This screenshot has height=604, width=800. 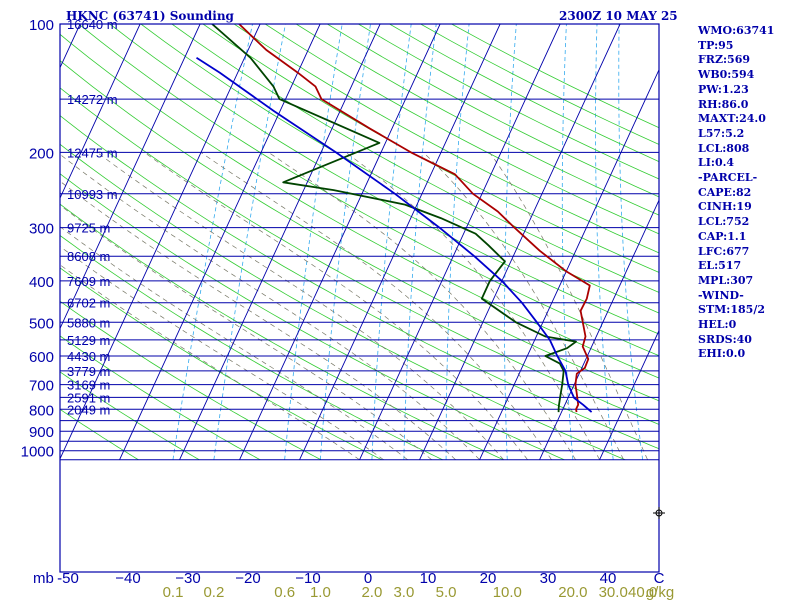 I want to click on index-wb0: WB0:594, so click(x=748, y=75).